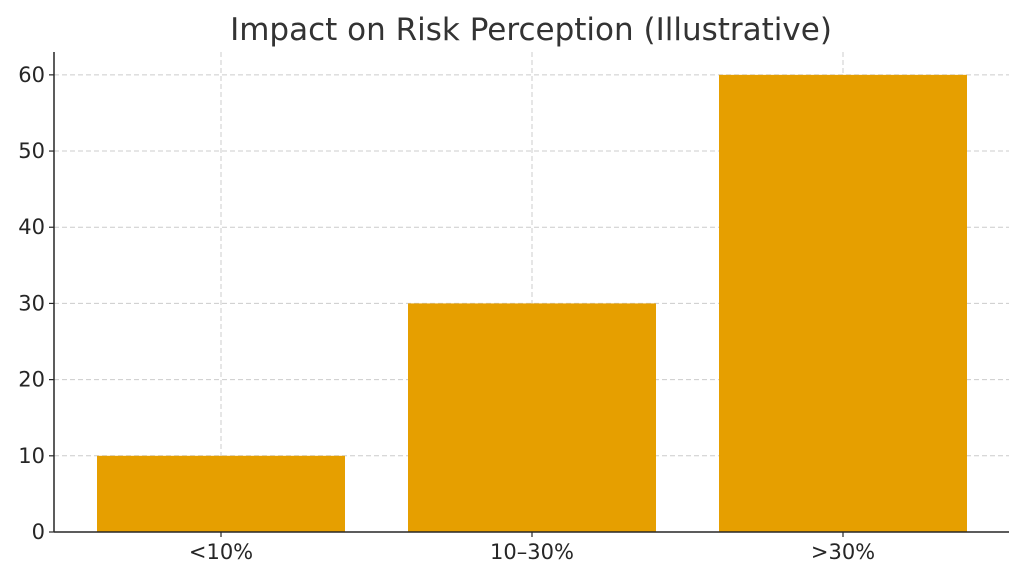 This screenshot has height=578, width=1024. Describe the element at coordinates (31, 75) in the screenshot. I see `y-tick-label: 60` at that location.